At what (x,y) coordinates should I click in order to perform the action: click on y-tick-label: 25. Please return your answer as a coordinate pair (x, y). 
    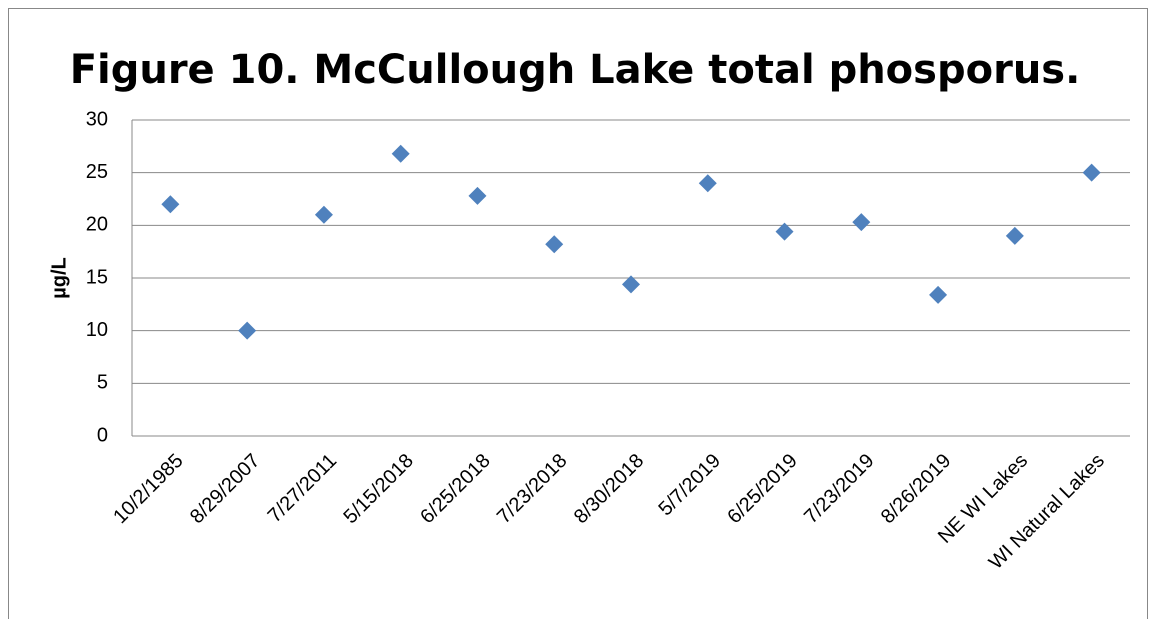
    Looking at the image, I should click on (97, 172).